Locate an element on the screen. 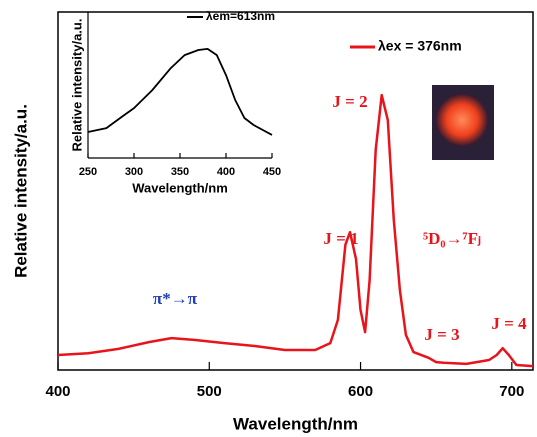 The image size is (537, 437). photo-sample is located at coordinates (462, 120).